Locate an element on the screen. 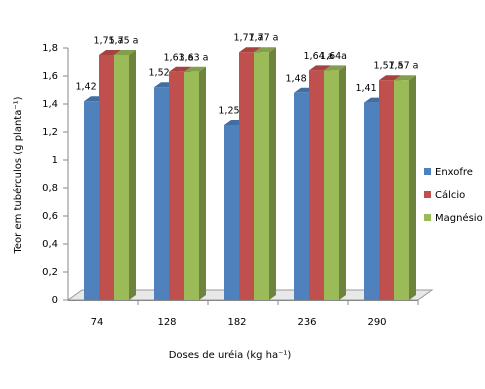  y-tick-label: 1,8 is located at coordinates (50, 48).